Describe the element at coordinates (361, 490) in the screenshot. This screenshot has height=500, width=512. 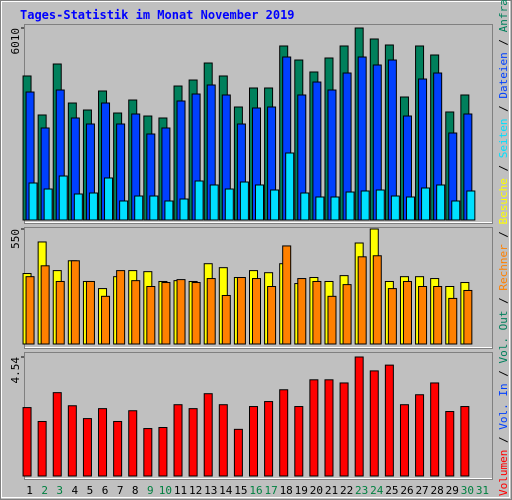
I see `x-tick-label: 23` at that location.